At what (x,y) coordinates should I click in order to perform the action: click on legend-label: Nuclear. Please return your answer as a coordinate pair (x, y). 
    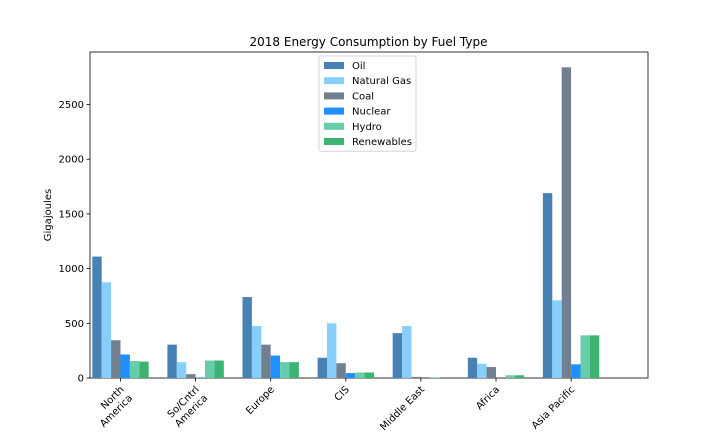
    Looking at the image, I should click on (371, 112).